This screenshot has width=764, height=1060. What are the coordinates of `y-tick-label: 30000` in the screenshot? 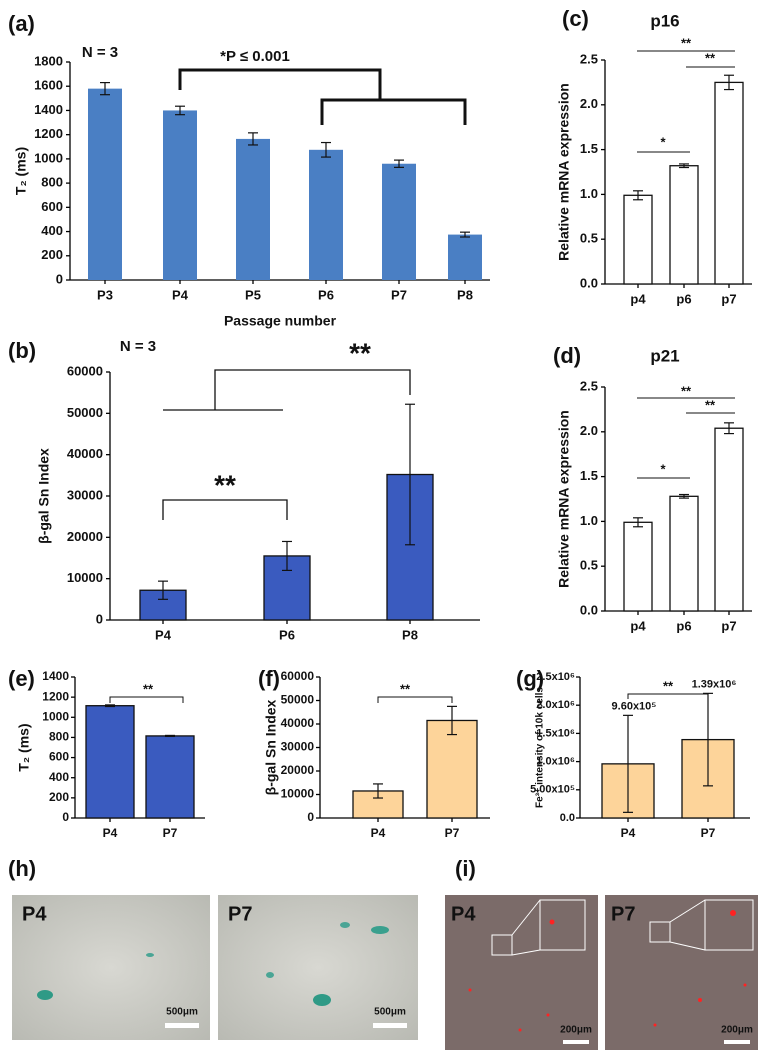 It's located at (298, 747).